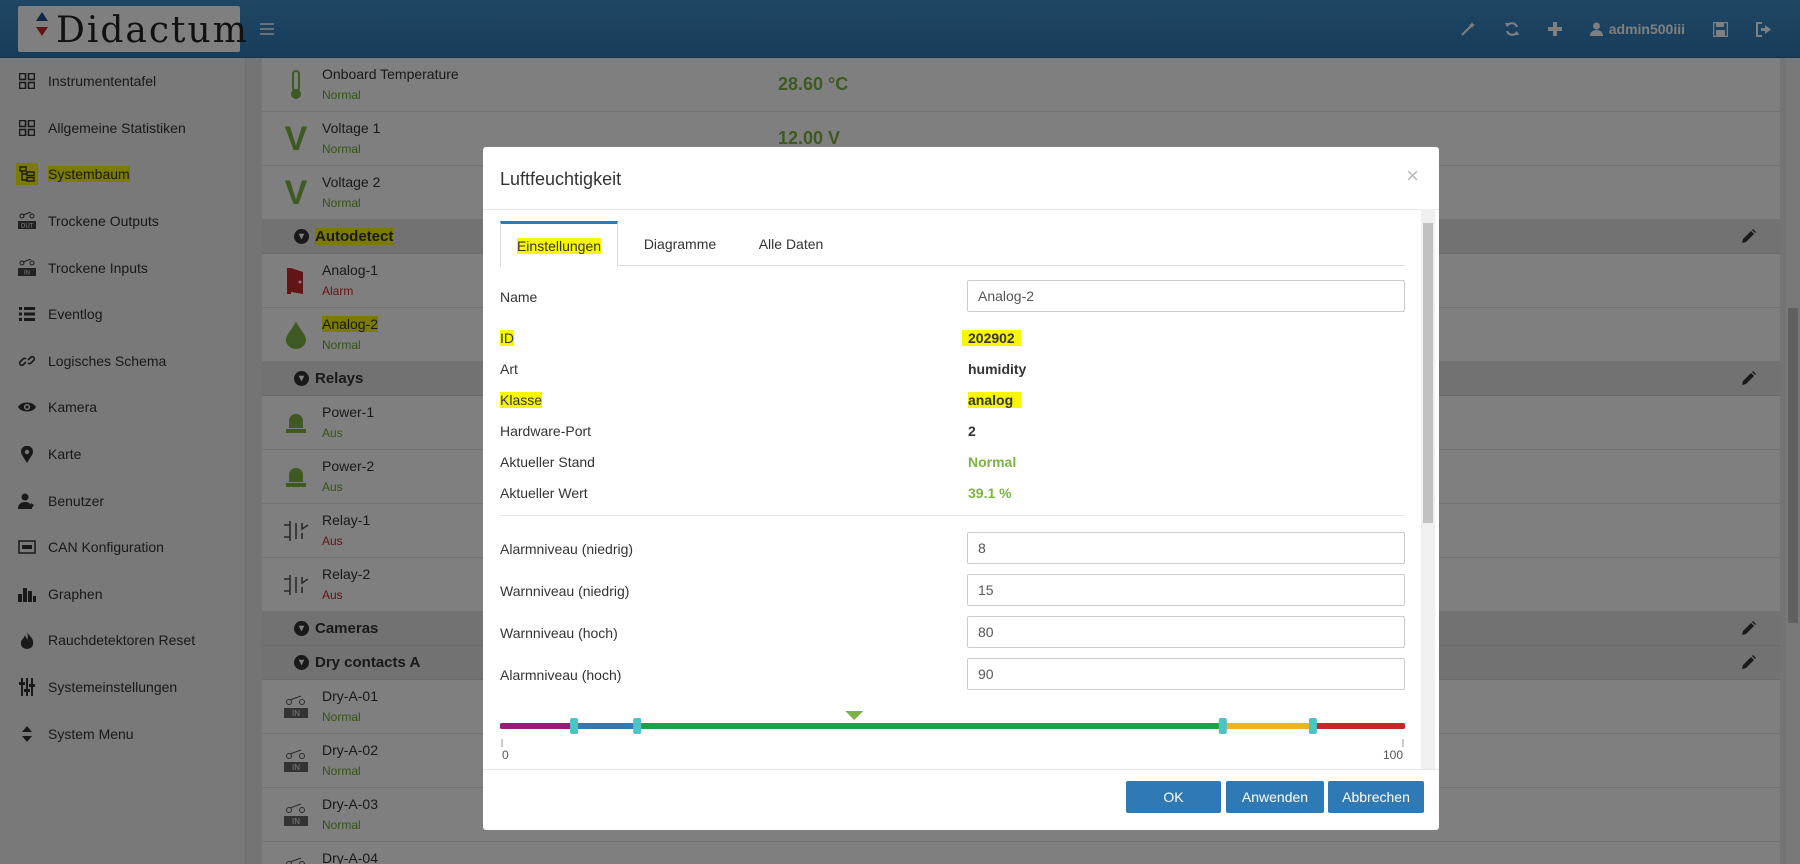  I want to click on tab-alle-daten: Alle Daten, so click(791, 243).